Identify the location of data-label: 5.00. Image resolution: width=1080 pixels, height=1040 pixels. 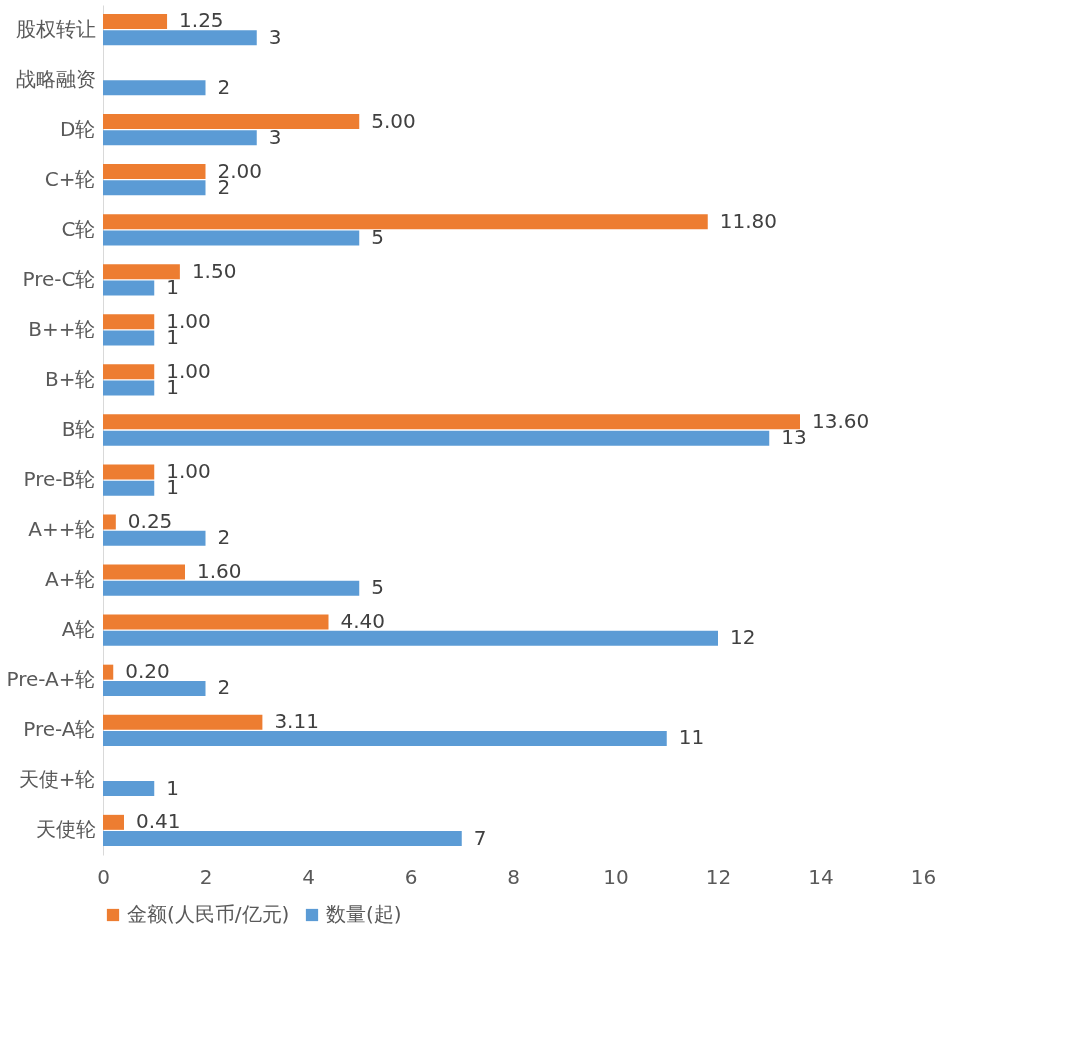
(393, 120).